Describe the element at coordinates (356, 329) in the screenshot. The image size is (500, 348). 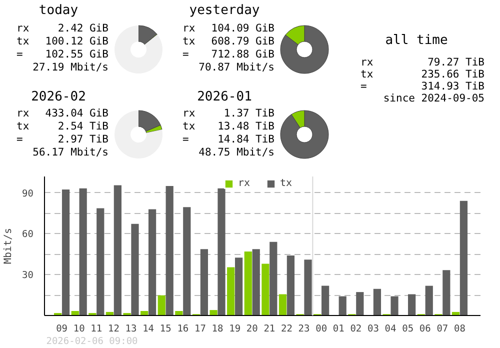
I see `x-tick-label: 02` at that location.